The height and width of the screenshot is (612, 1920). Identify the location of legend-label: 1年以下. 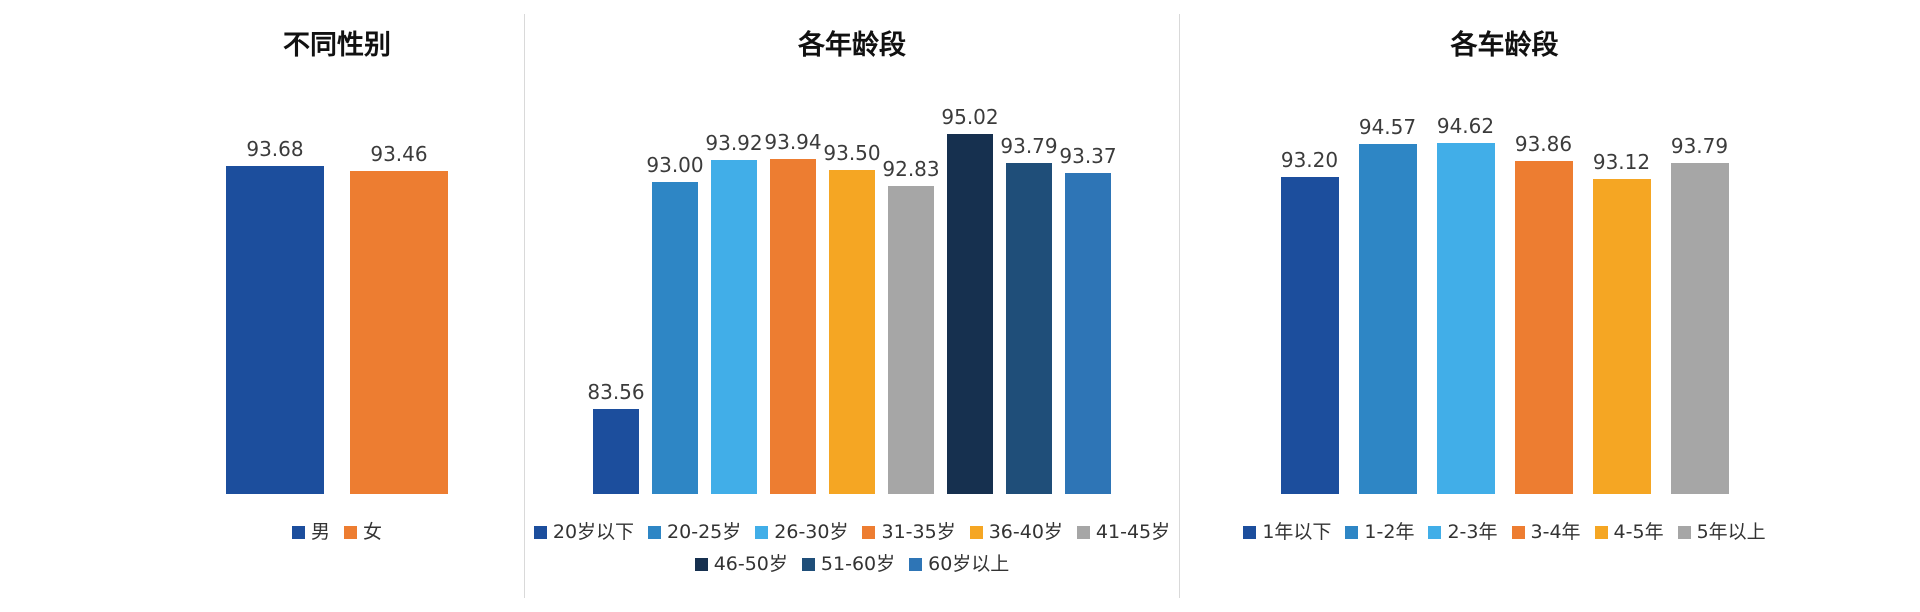
(1297, 532).